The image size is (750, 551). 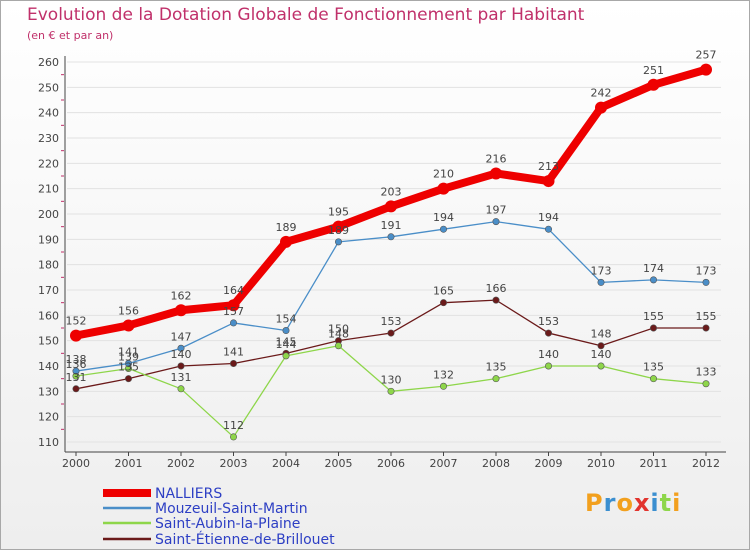 What do you see at coordinates (338, 230) in the screenshot?
I see `data-label: 189` at bounding box center [338, 230].